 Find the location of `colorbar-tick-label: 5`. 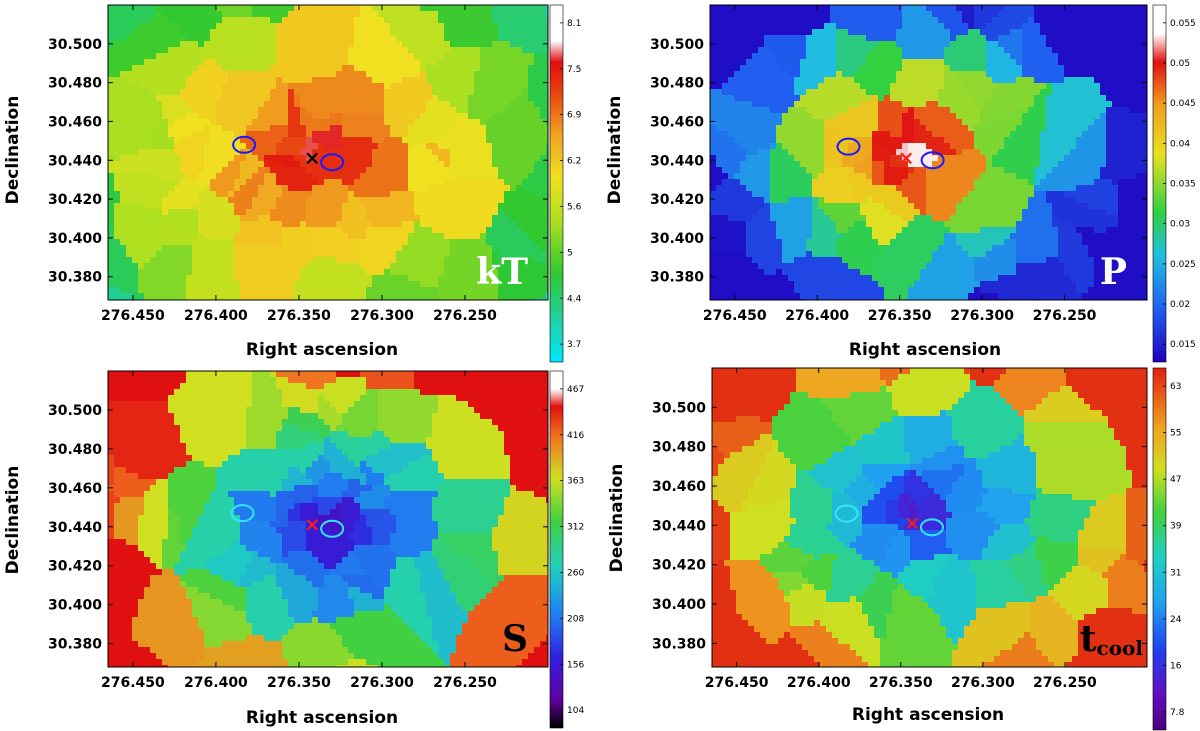

colorbar-tick-label: 5 is located at coordinates (570, 253).